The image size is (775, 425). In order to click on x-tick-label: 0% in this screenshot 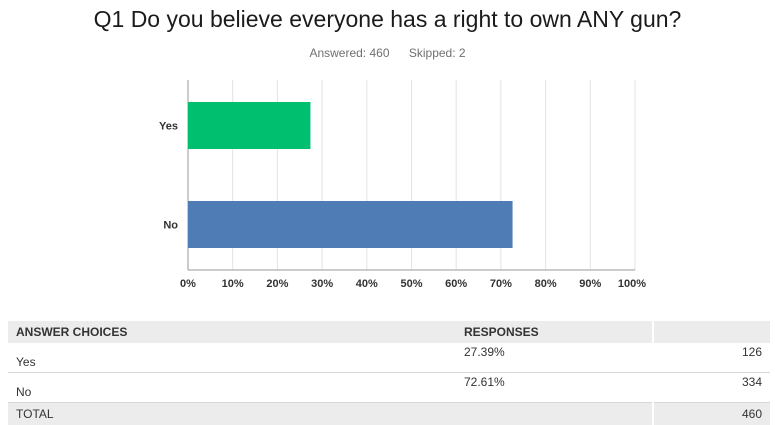, I will do `click(188, 284)`.